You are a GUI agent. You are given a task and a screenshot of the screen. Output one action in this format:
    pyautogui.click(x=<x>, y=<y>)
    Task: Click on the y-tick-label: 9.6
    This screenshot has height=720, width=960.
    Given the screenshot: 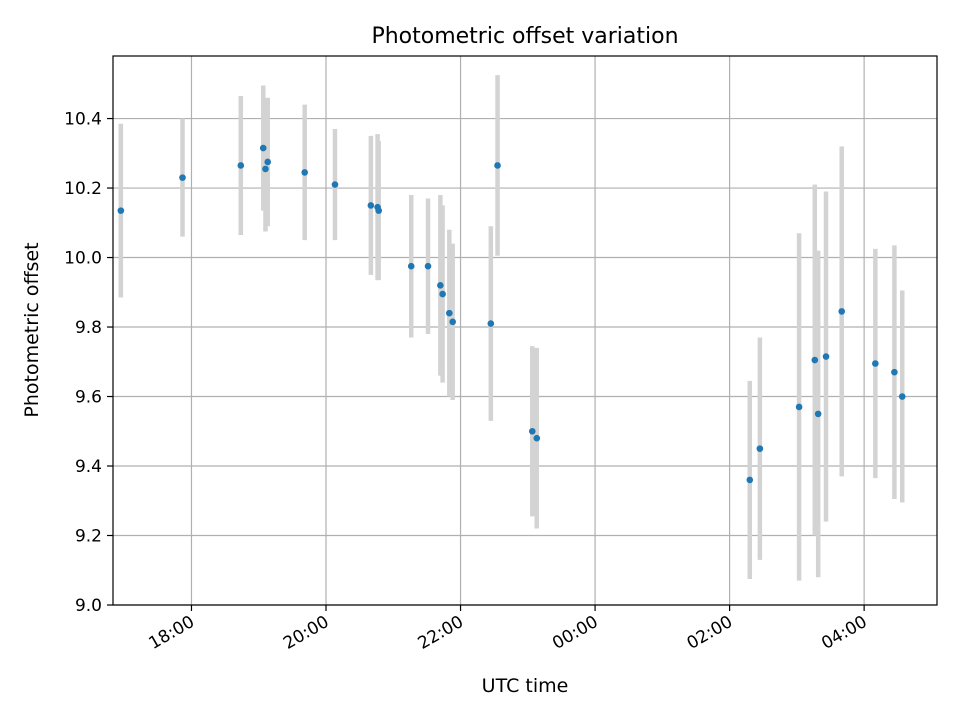 What is the action you would take?
    pyautogui.click(x=88, y=398)
    